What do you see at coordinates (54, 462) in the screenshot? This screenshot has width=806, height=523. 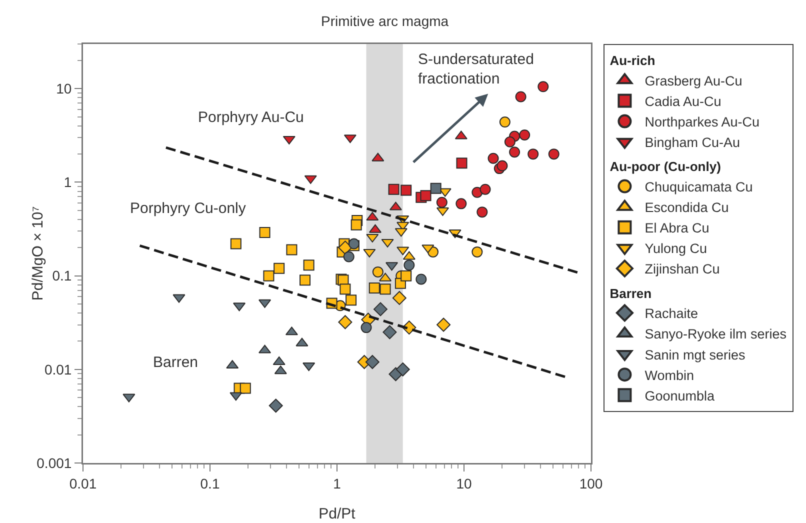 I see `y-tick-label: 0.001` at bounding box center [54, 462].